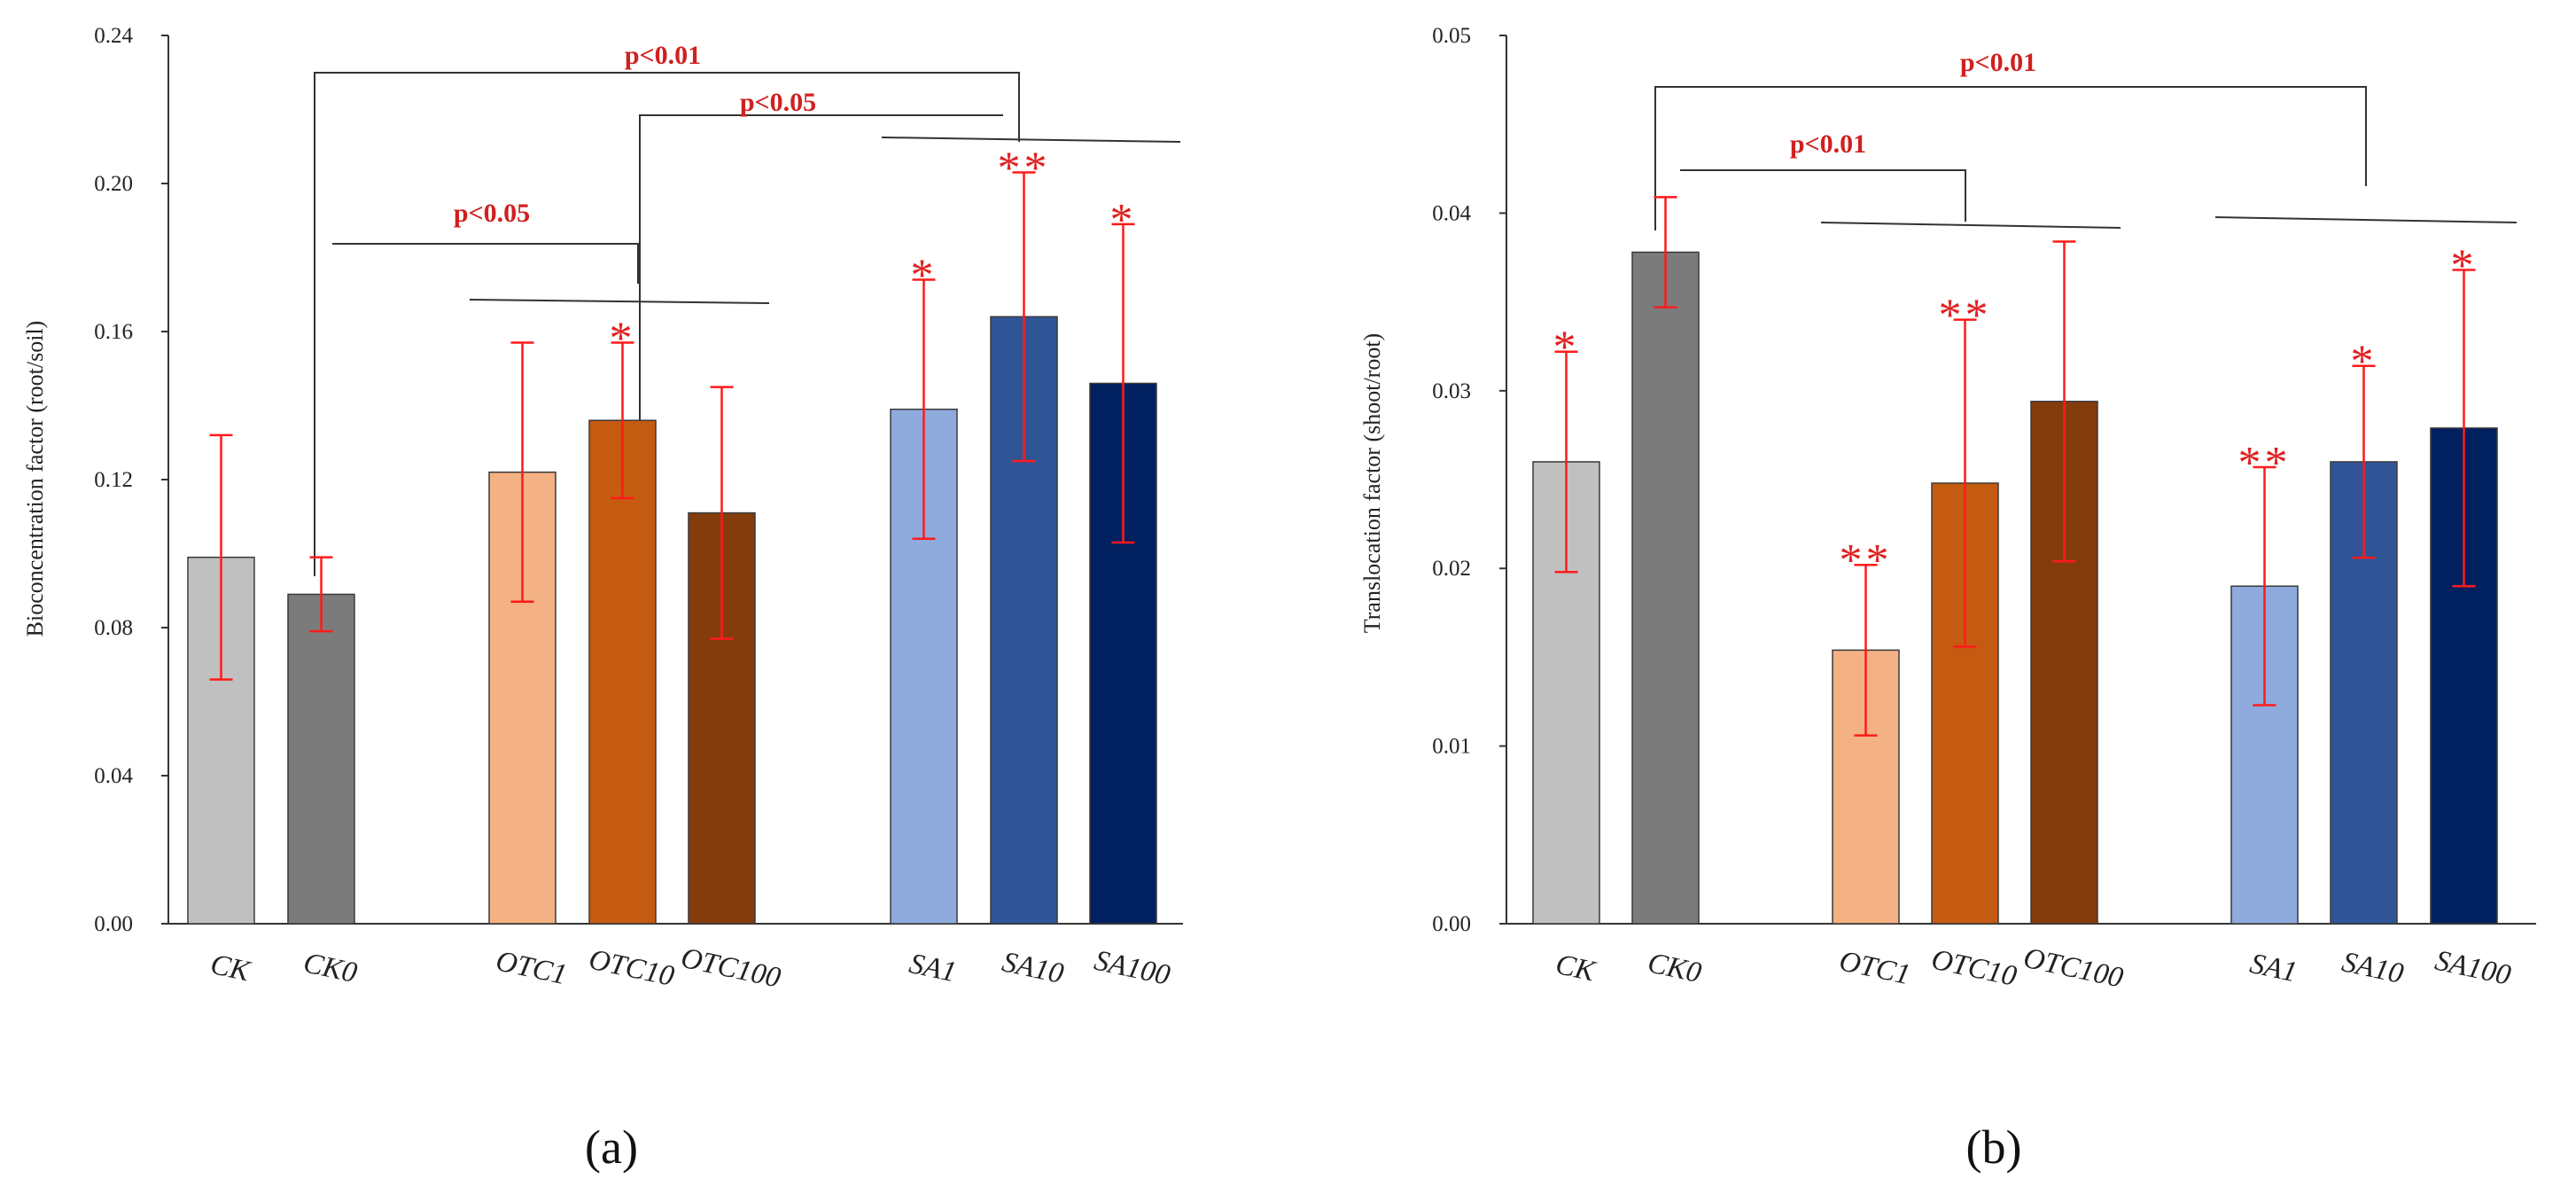 The width and height of the screenshot is (2576, 1187). Describe the element at coordinates (1132, 969) in the screenshot. I see `panel-a-category-label: SA100` at that location.